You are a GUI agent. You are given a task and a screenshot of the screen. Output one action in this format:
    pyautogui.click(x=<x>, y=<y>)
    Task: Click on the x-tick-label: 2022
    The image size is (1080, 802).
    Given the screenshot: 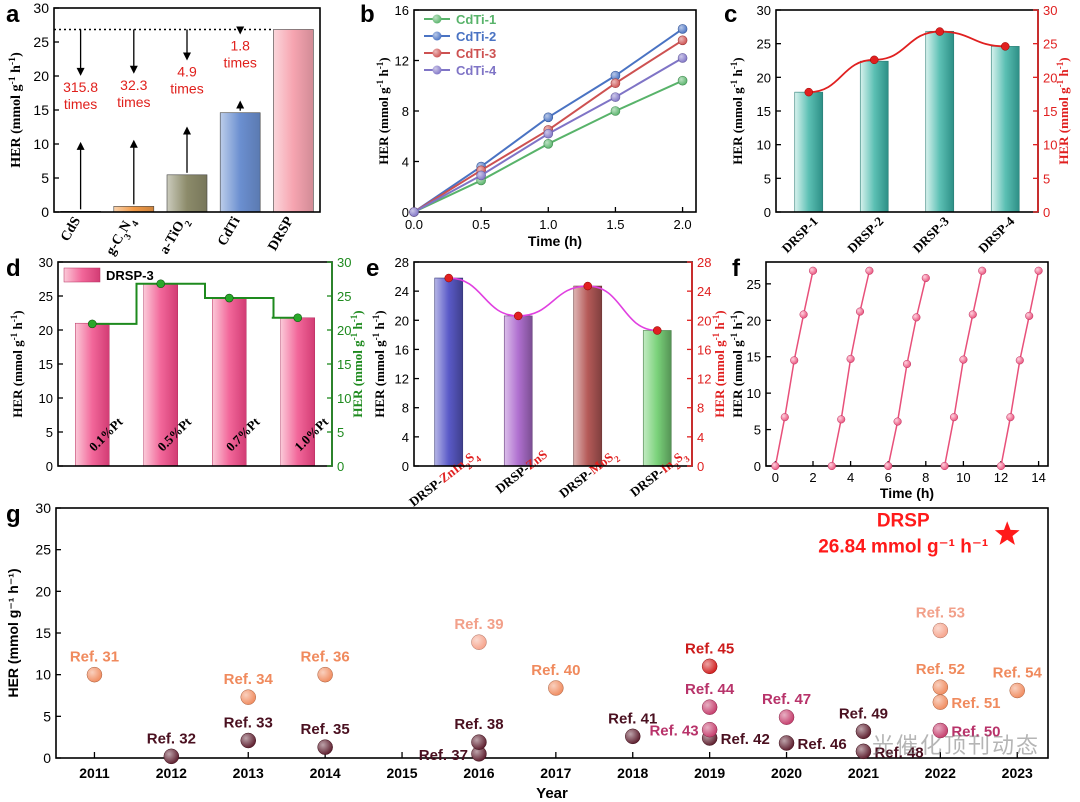 What is the action you would take?
    pyautogui.click(x=940, y=773)
    